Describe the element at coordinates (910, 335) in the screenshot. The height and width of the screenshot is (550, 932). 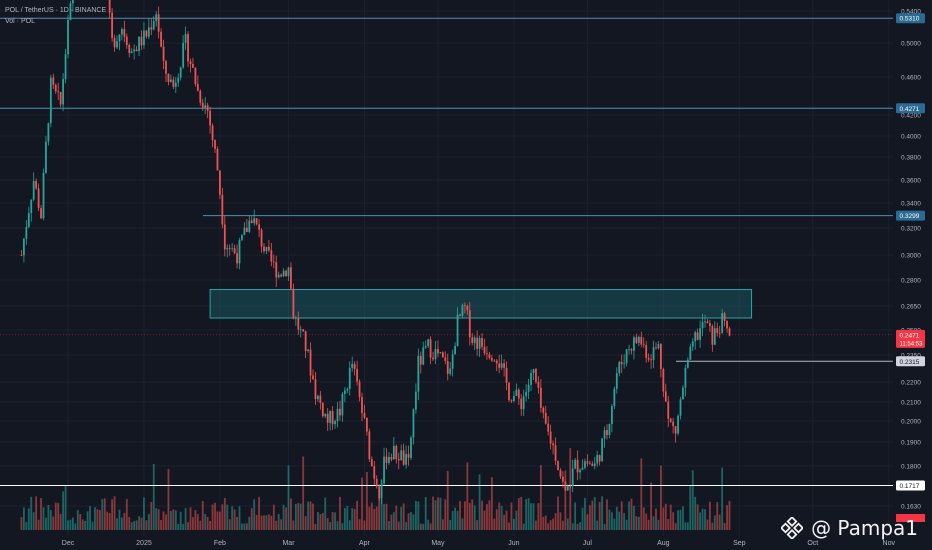
I see `current-price-text: 0.2471` at that location.